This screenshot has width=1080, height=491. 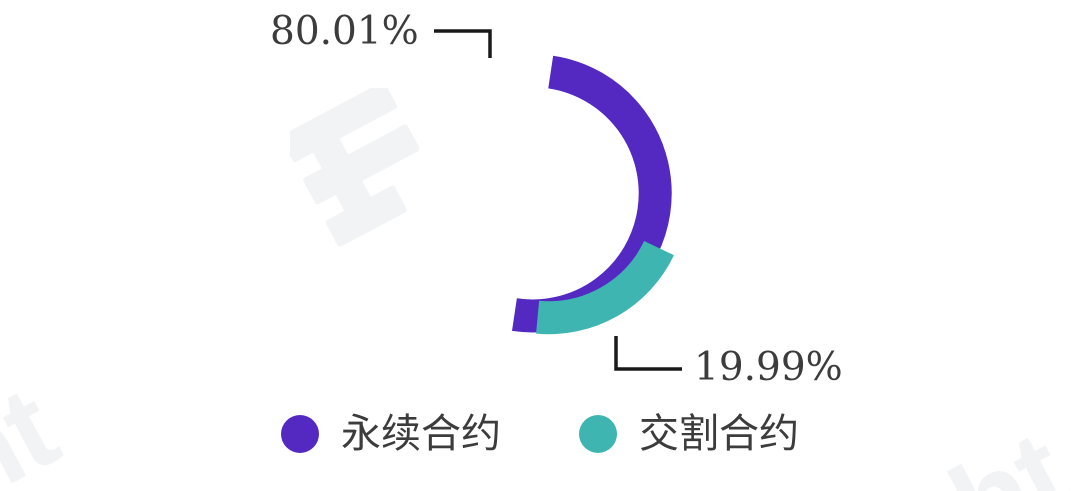 I want to click on legend-label-delivery: 交割合约, so click(x=719, y=434).